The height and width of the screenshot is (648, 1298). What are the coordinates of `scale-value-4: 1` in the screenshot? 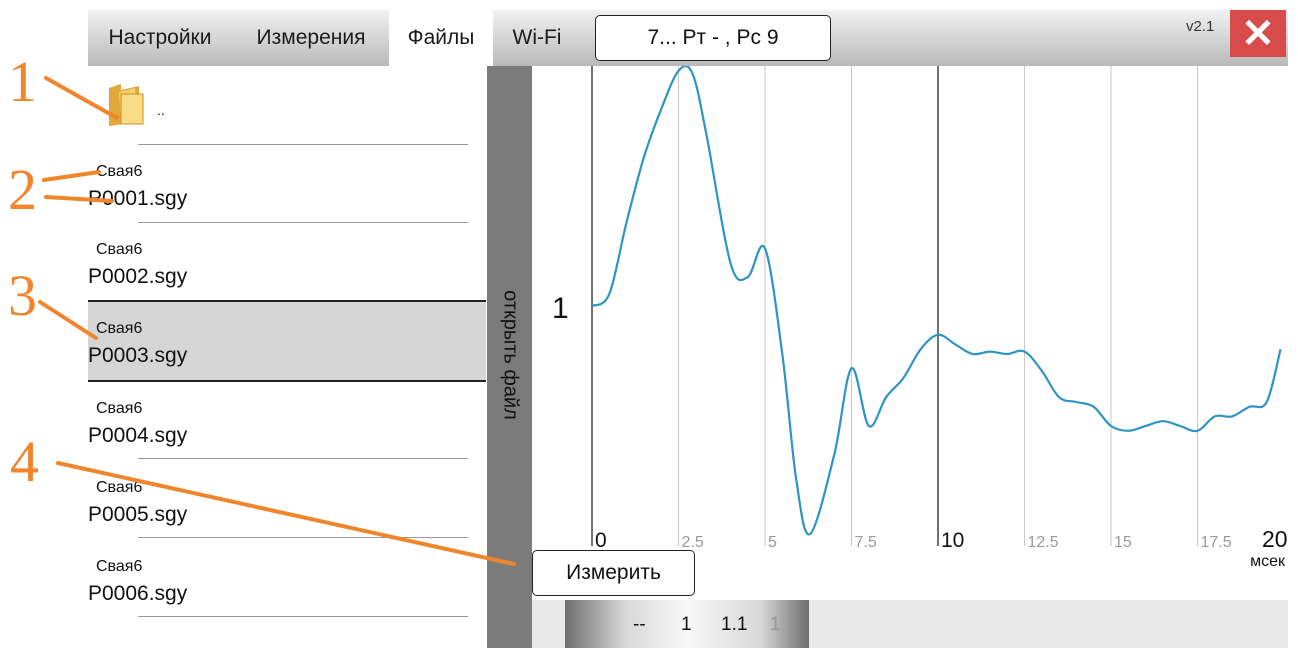 It's located at (775, 624).